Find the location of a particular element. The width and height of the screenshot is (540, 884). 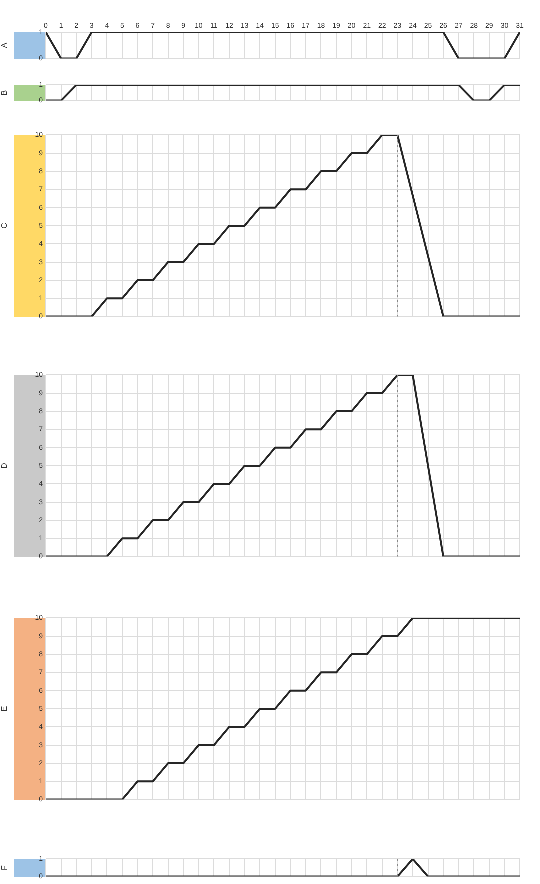

y-axis-title: F is located at coordinates (5, 867).